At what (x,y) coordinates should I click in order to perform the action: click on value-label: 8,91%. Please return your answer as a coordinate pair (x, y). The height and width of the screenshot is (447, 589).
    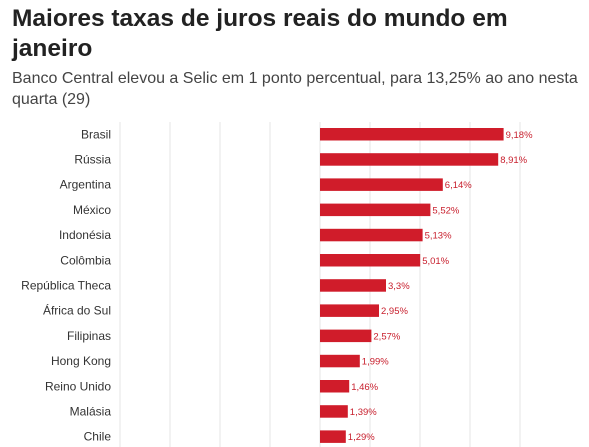
    Looking at the image, I should click on (513, 160).